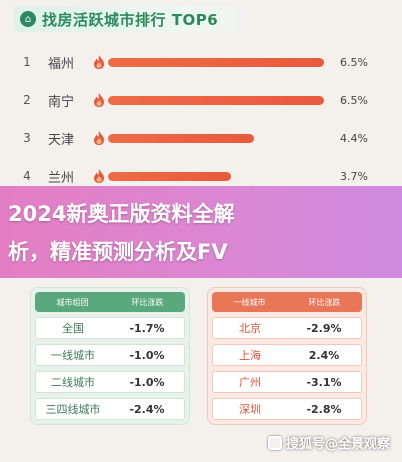 The image size is (402, 462). I want to click on rank-value: 3.7%, so click(354, 176).